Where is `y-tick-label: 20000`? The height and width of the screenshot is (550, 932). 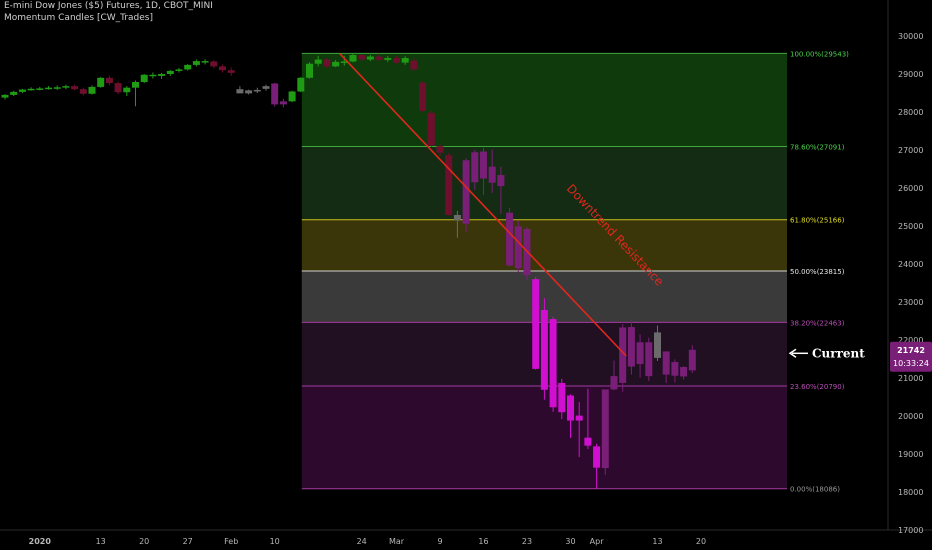
y-tick-label: 20000 is located at coordinates (910, 416).